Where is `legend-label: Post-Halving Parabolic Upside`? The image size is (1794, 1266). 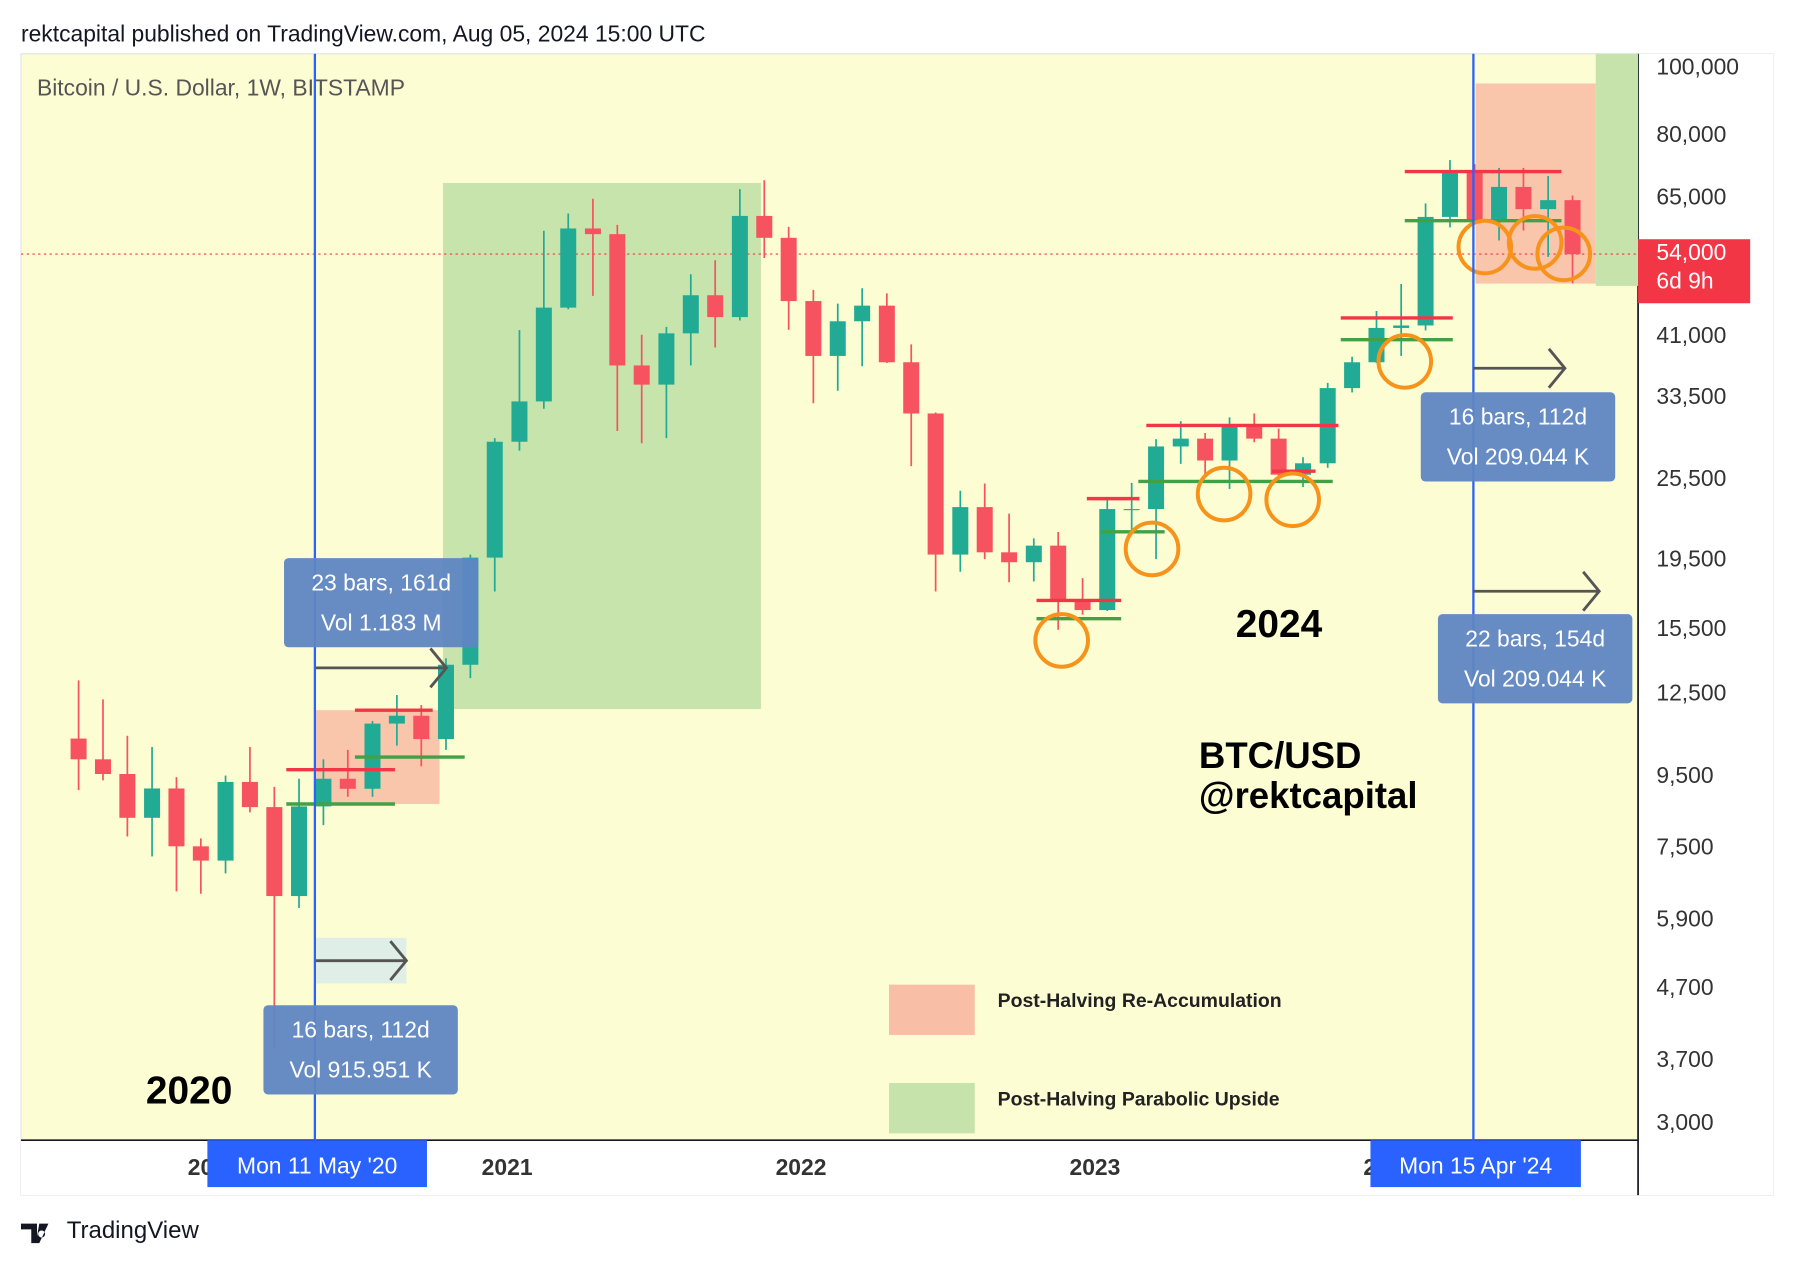 legend-label: Post-Halving Parabolic Upside is located at coordinates (1139, 1099).